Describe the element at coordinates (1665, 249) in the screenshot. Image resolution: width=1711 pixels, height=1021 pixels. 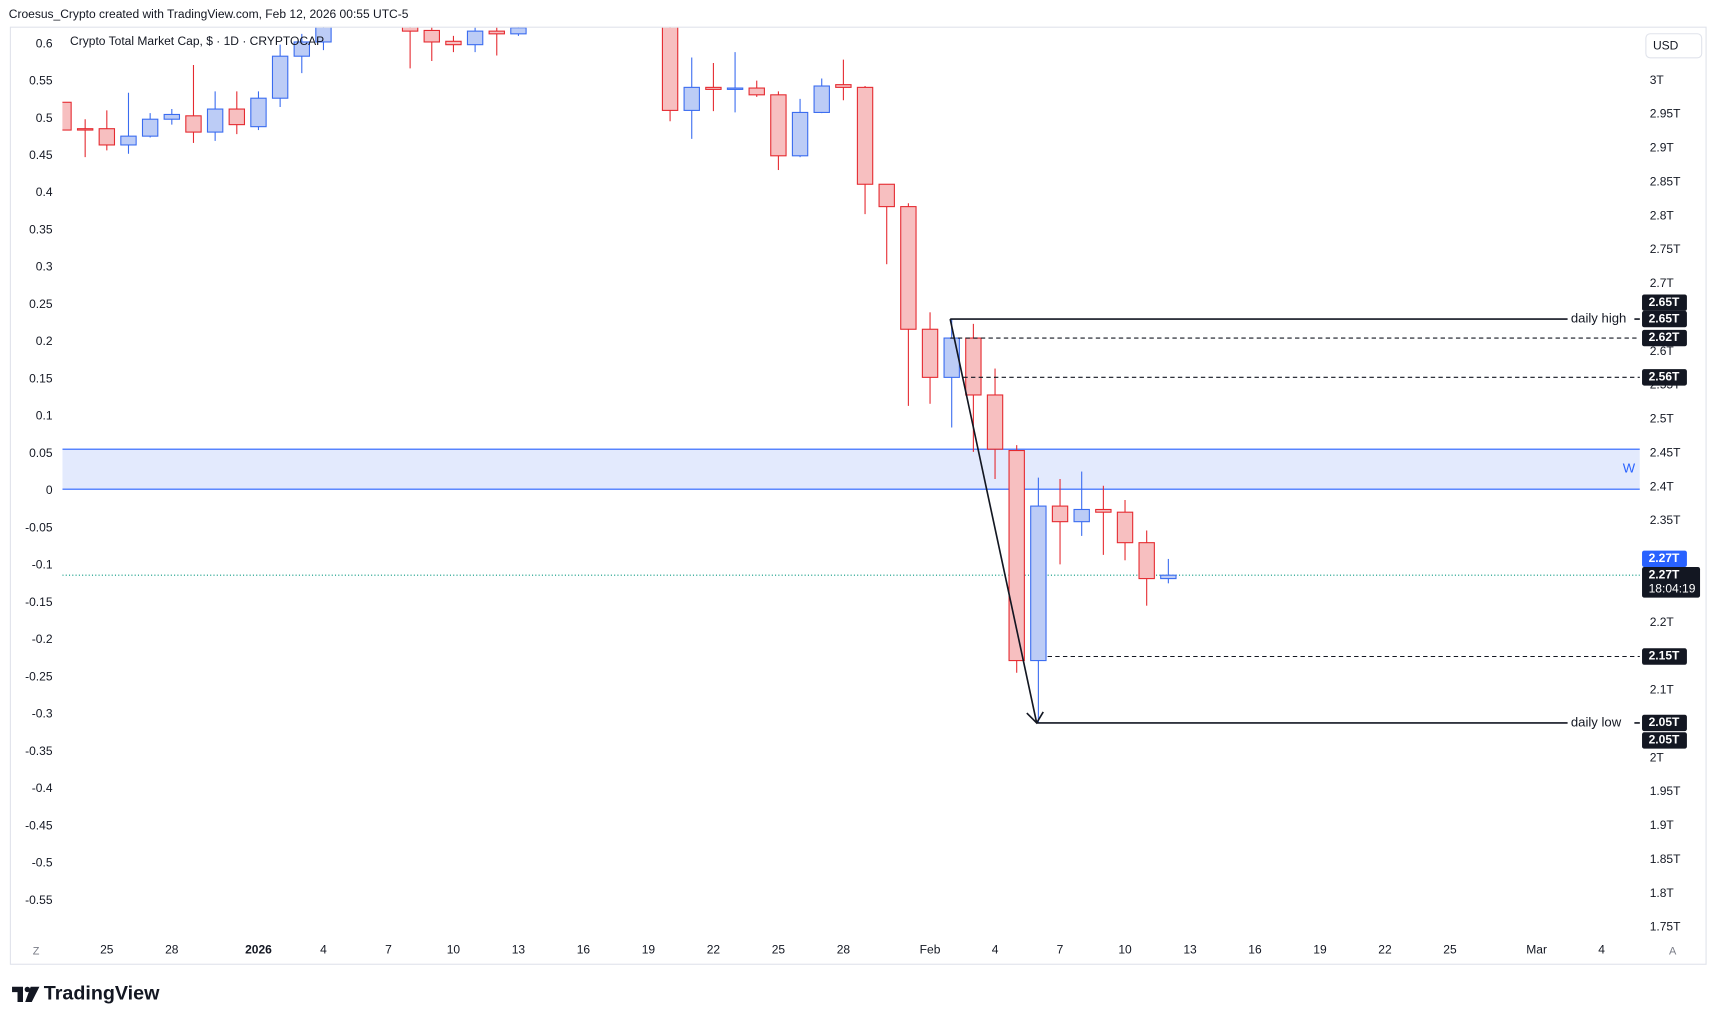
I see `y-tick-label: 2.75T` at that location.